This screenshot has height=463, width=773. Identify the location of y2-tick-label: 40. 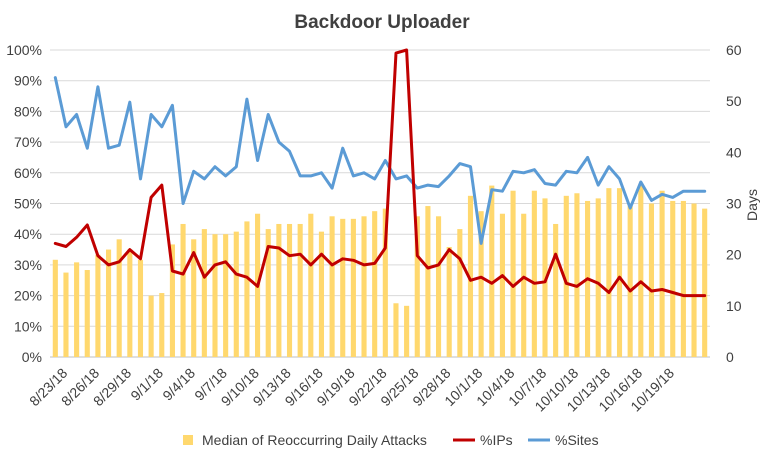
(734, 152).